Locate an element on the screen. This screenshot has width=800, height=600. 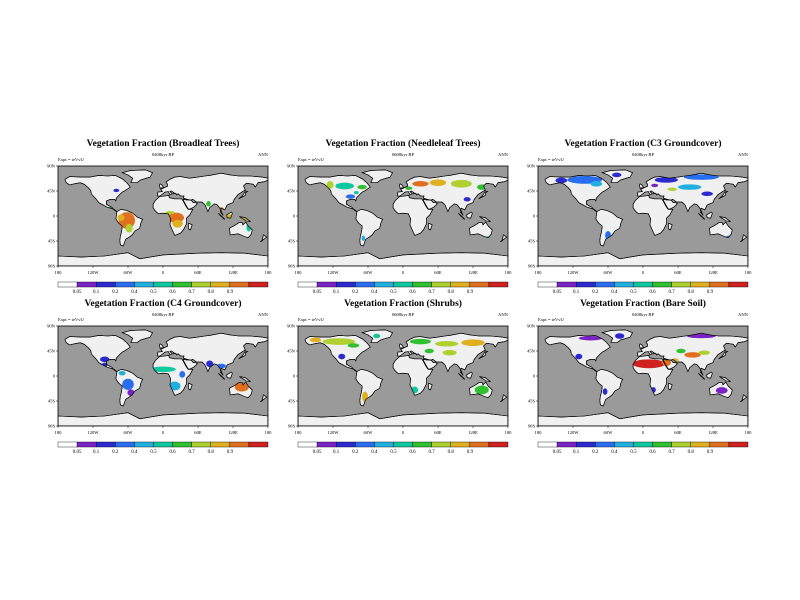
panel-title: Vegetation Fraction (Bare Soil) is located at coordinates (643, 303).